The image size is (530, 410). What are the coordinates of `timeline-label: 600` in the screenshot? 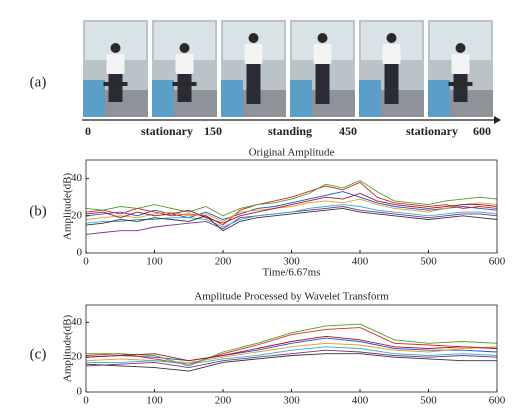 It's located at (482, 131).